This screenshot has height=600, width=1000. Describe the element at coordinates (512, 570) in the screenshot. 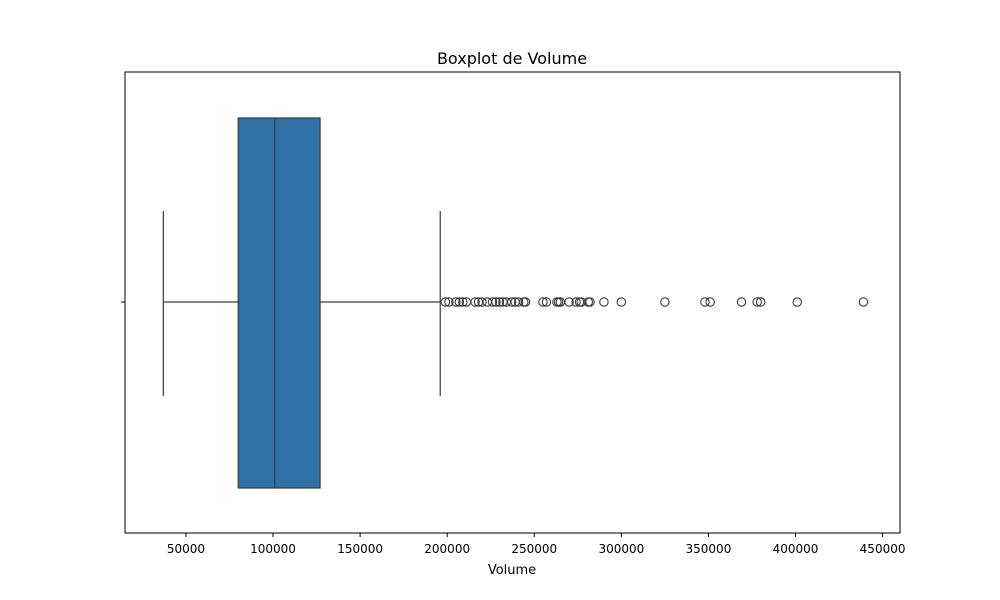

I see `x-axis-label: Volume` at that location.